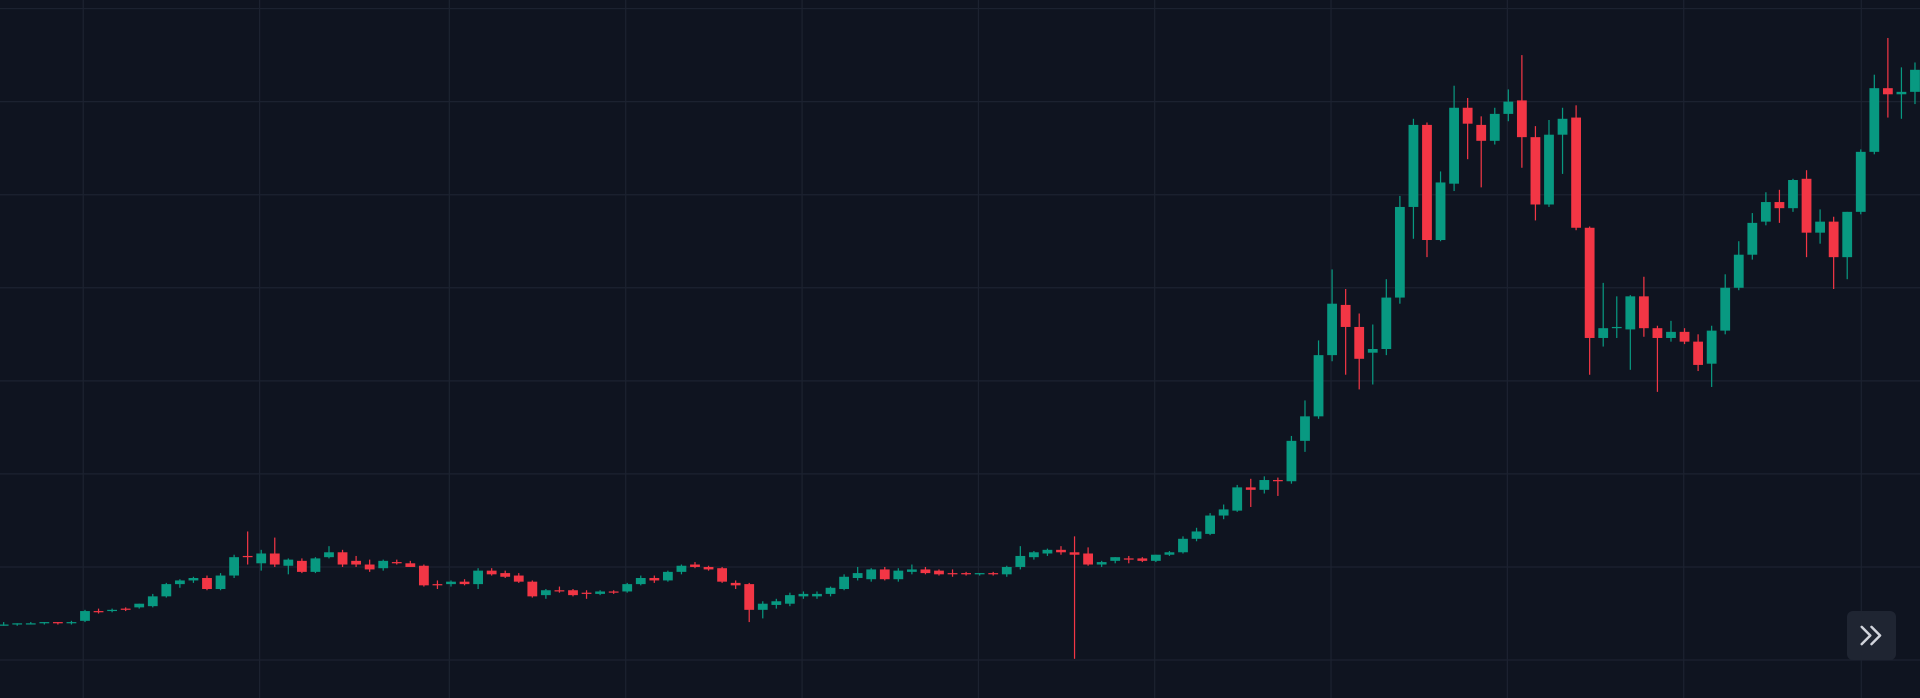 The image size is (1920, 698). Describe the element at coordinates (1871, 635) in the screenshot. I see `scroll-to-latest-button` at that location.